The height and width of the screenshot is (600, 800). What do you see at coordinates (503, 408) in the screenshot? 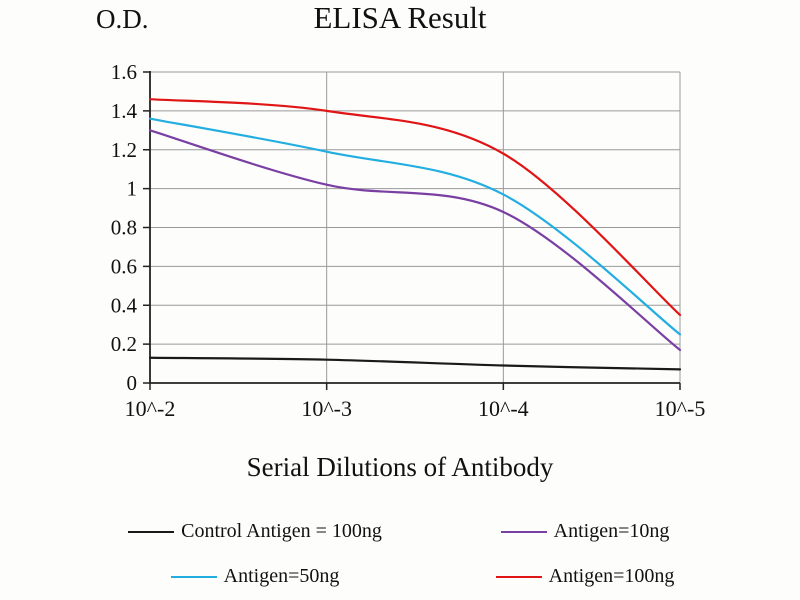
I see `x-tick-label: 10^-4` at bounding box center [503, 408].